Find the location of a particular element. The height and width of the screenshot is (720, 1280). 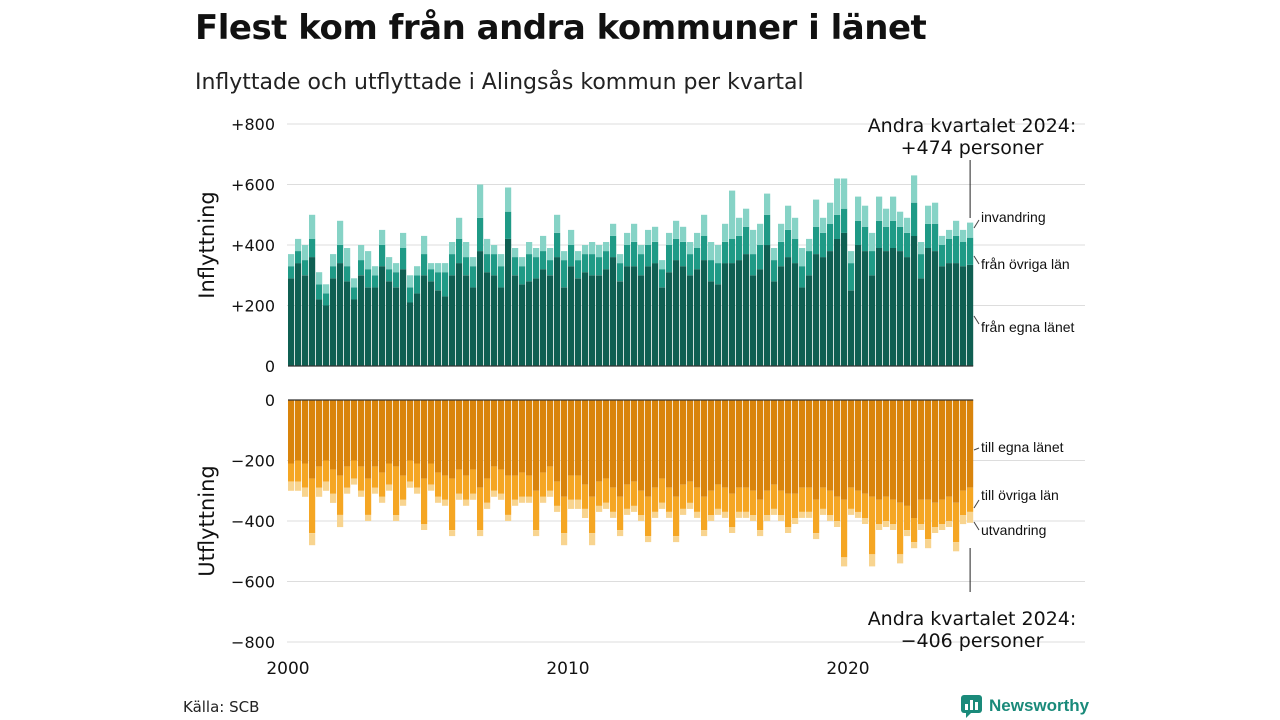

brand-logo: Newsworthy is located at coordinates (1024, 706).